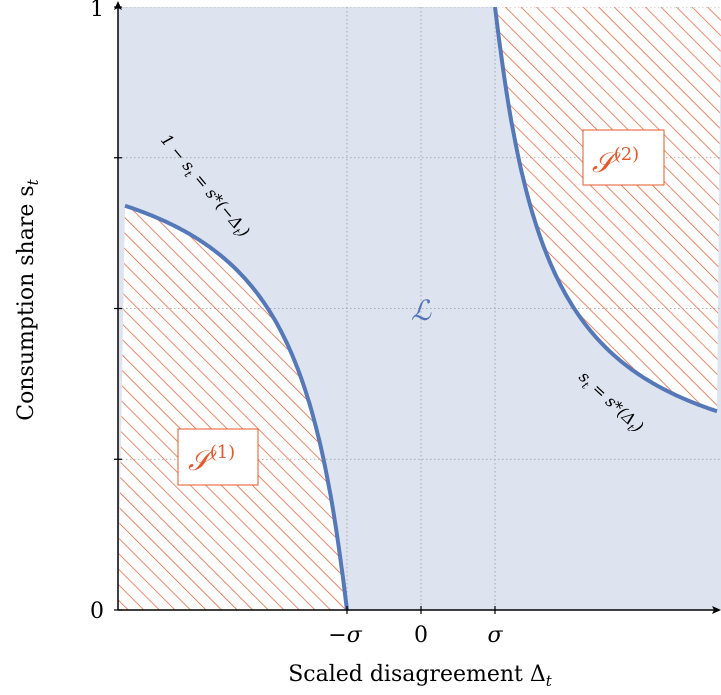  What do you see at coordinates (421, 635) in the screenshot?
I see `x-tick-label-0: 0` at bounding box center [421, 635].